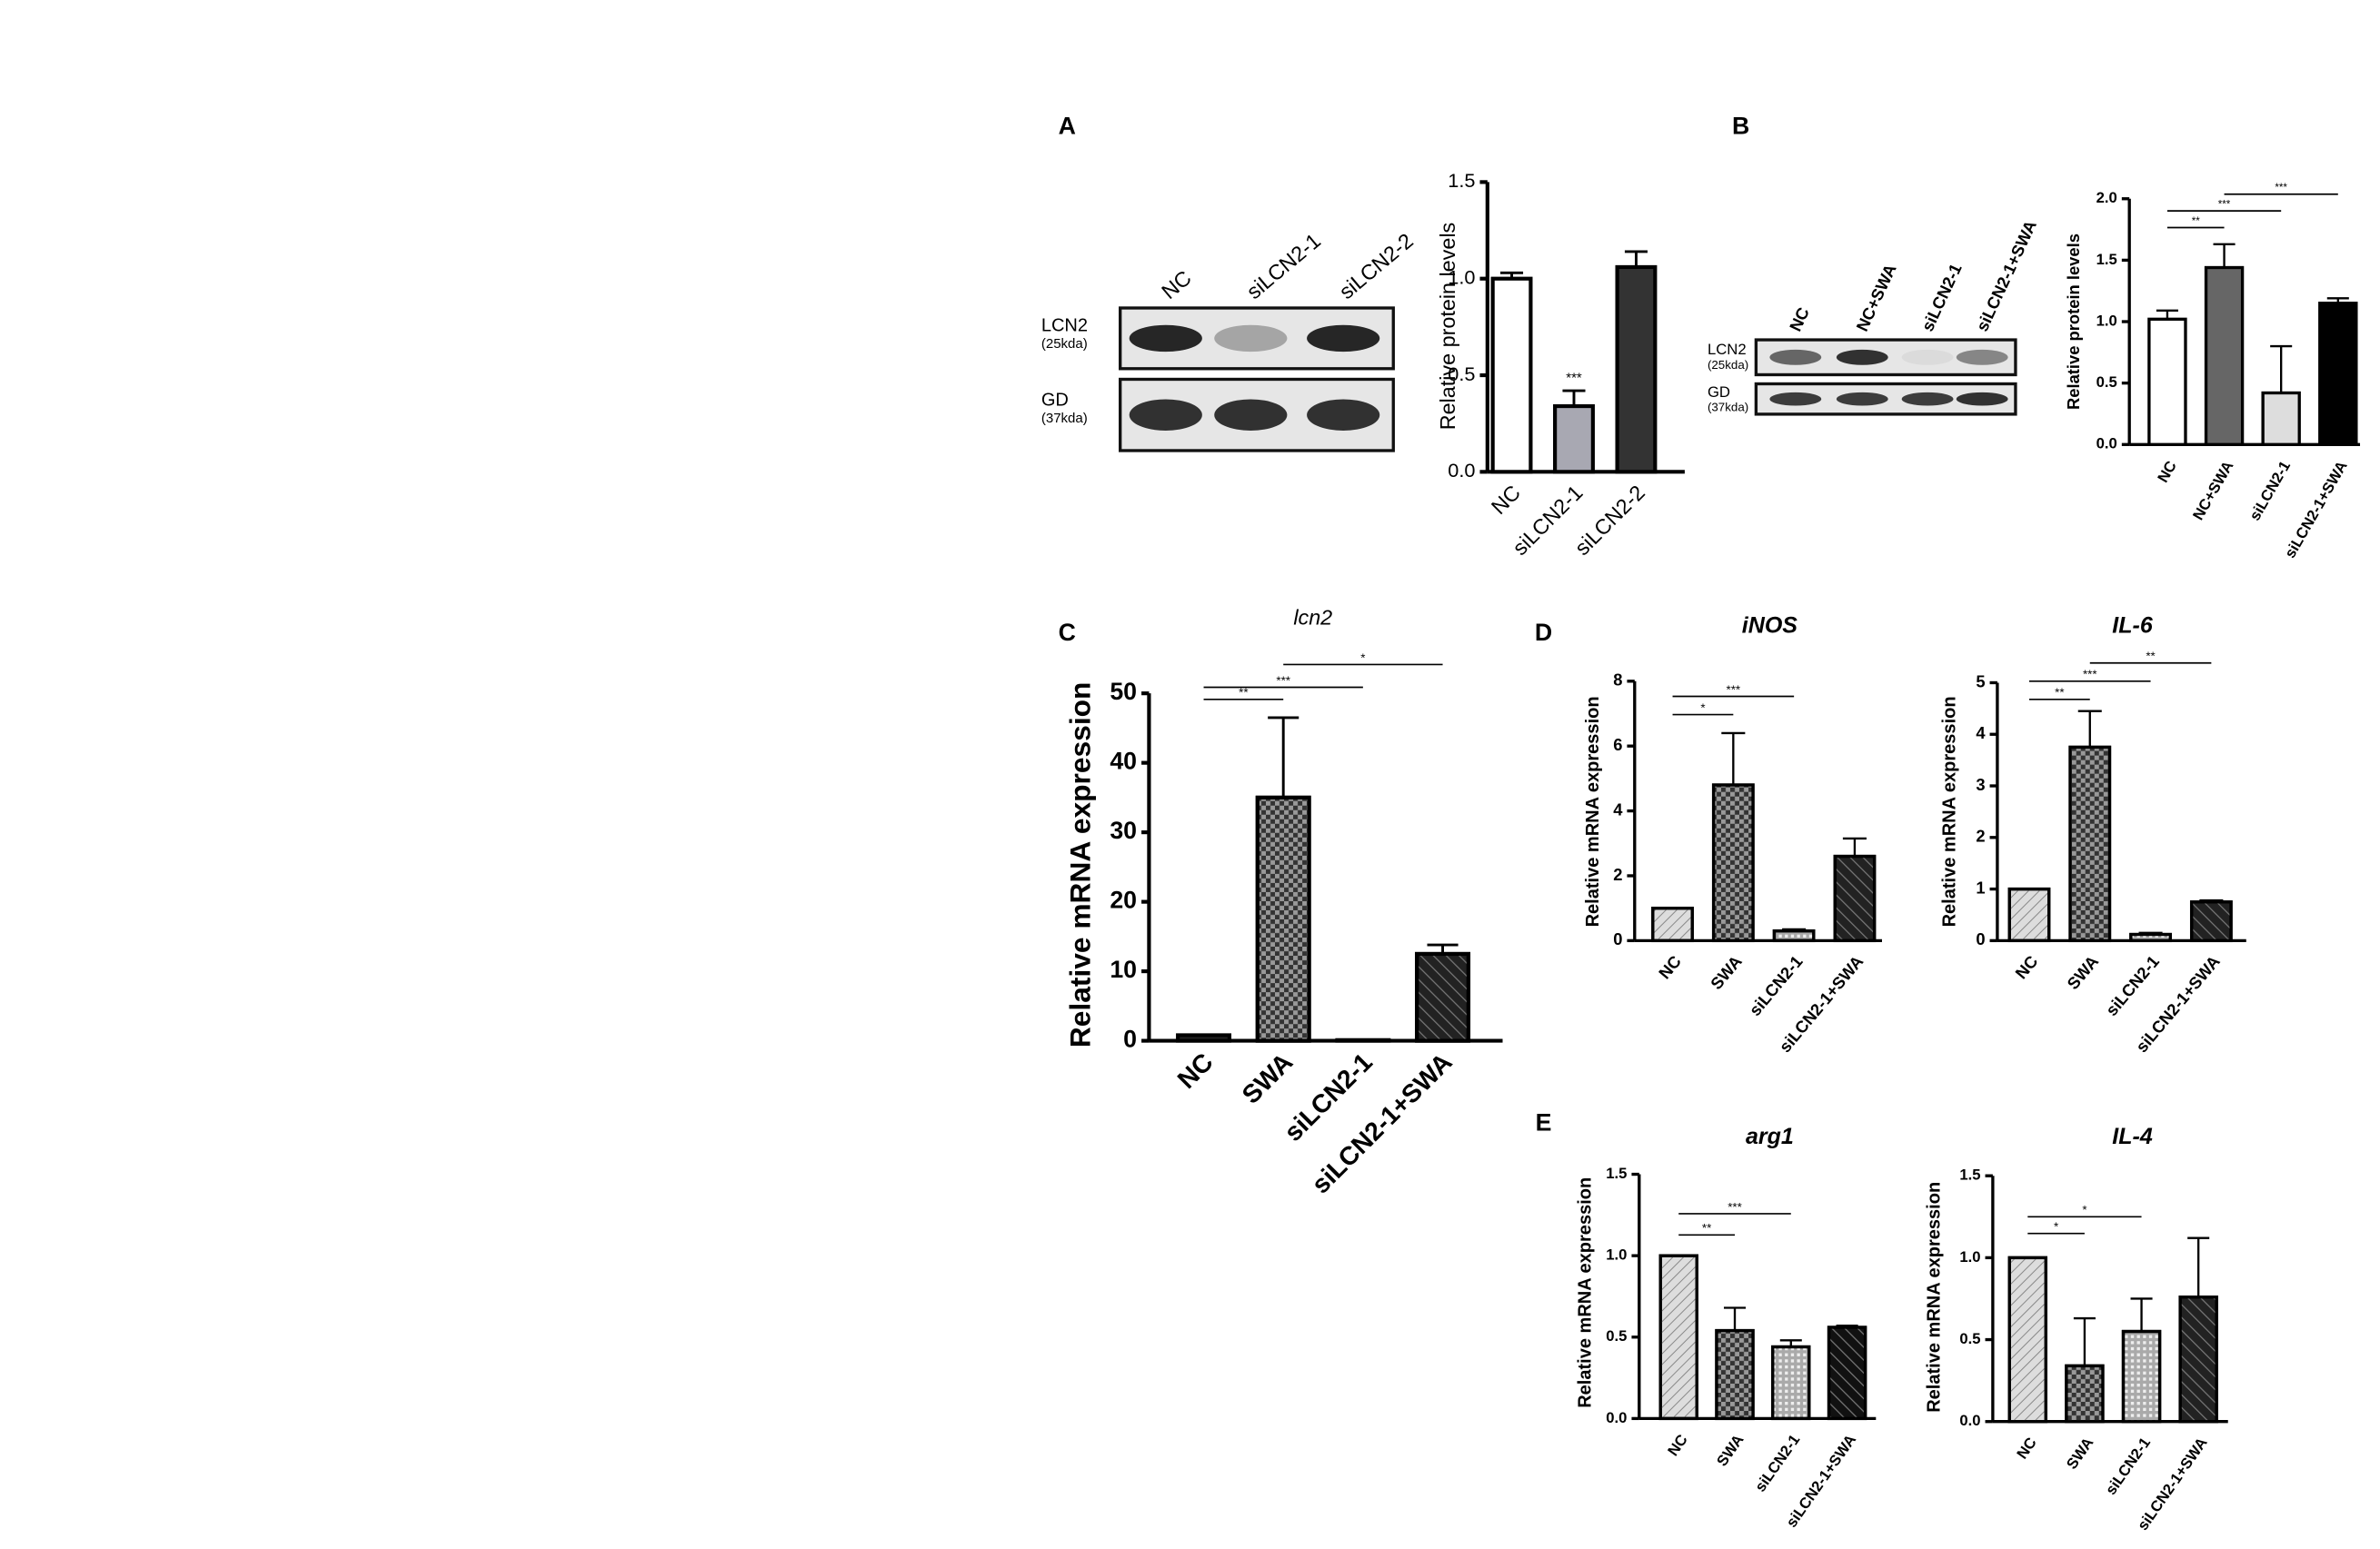 The height and width of the screenshot is (1549, 2380). What do you see at coordinates (1123, 900) in the screenshot?
I see `y-tick-label: 20` at bounding box center [1123, 900].